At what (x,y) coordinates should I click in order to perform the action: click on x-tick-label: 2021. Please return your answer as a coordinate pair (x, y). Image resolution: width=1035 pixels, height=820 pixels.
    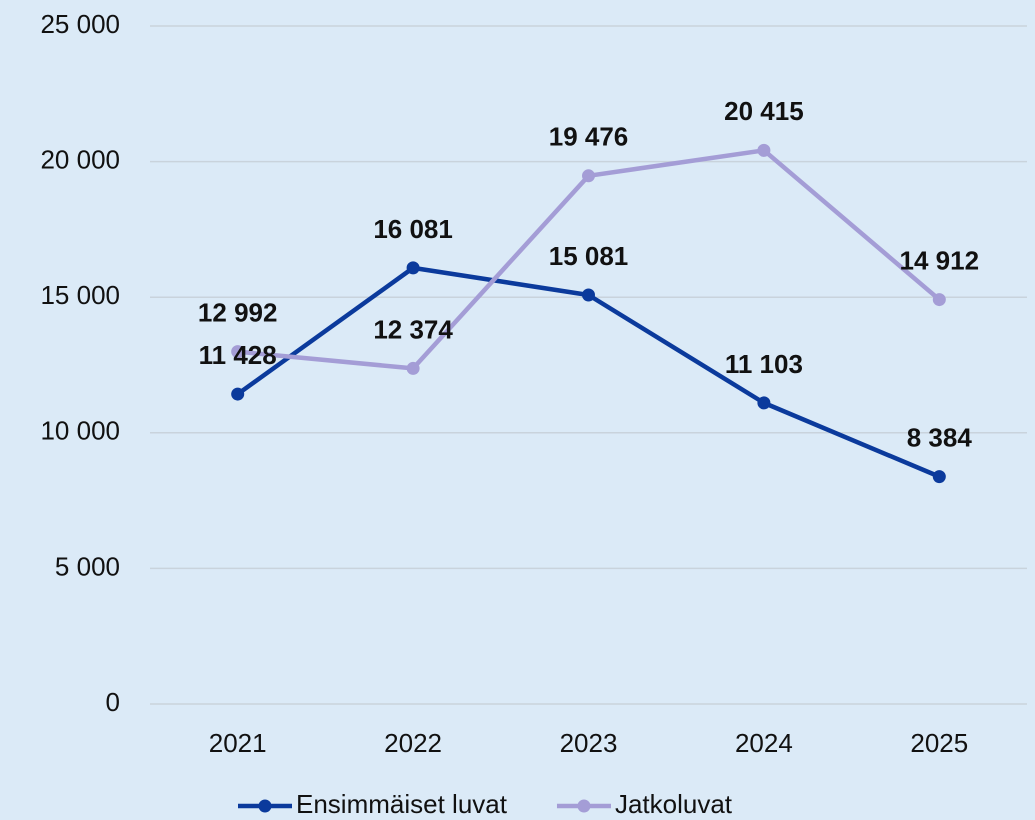
    Looking at the image, I should click on (238, 743).